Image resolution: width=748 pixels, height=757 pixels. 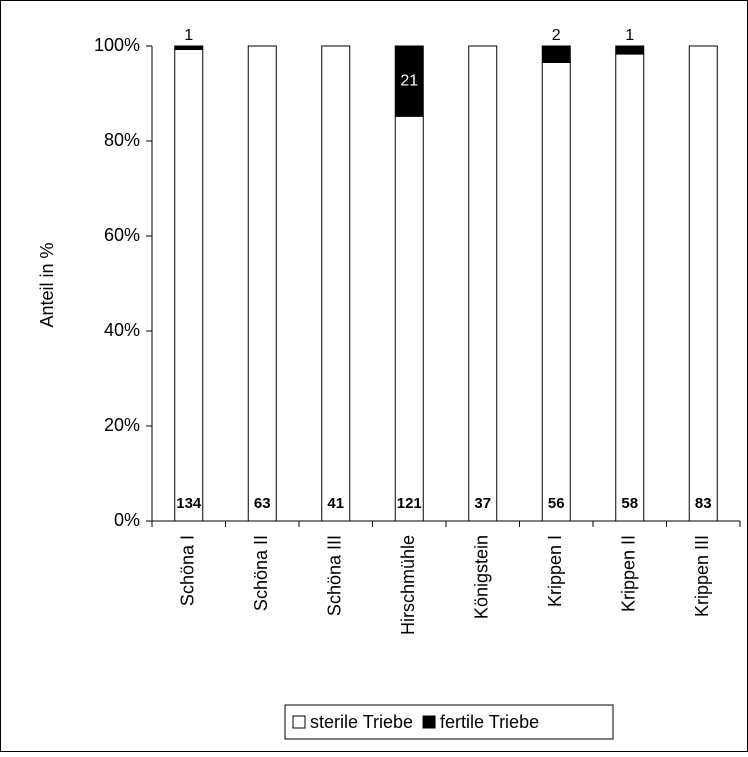 What do you see at coordinates (335, 503) in the screenshot?
I see `data-label: 41` at bounding box center [335, 503].